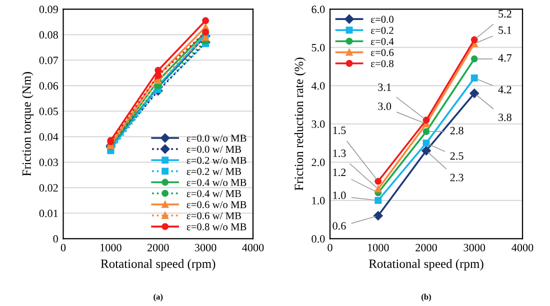  Describe the element at coordinates (426, 298) in the screenshot. I see `text: (b)` at that location.